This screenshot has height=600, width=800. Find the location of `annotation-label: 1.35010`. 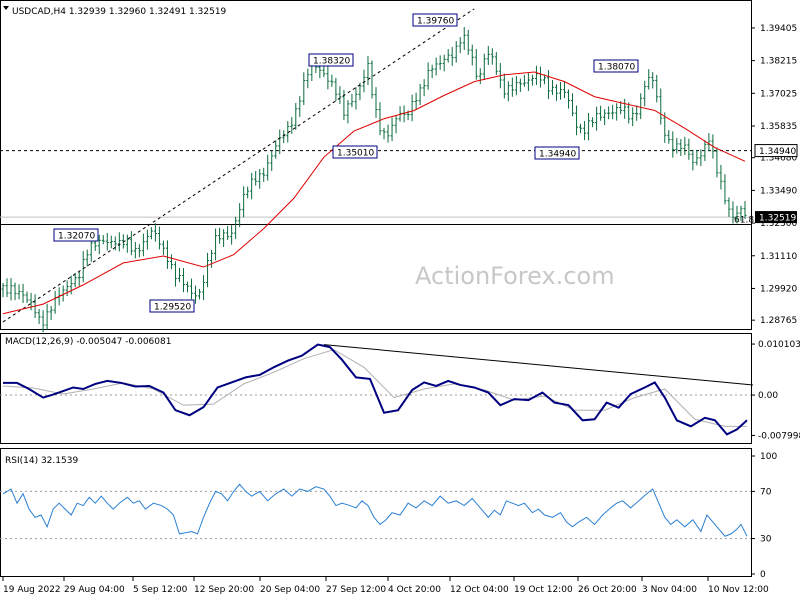

annotation-label: 1.35010 is located at coordinates (355, 154).